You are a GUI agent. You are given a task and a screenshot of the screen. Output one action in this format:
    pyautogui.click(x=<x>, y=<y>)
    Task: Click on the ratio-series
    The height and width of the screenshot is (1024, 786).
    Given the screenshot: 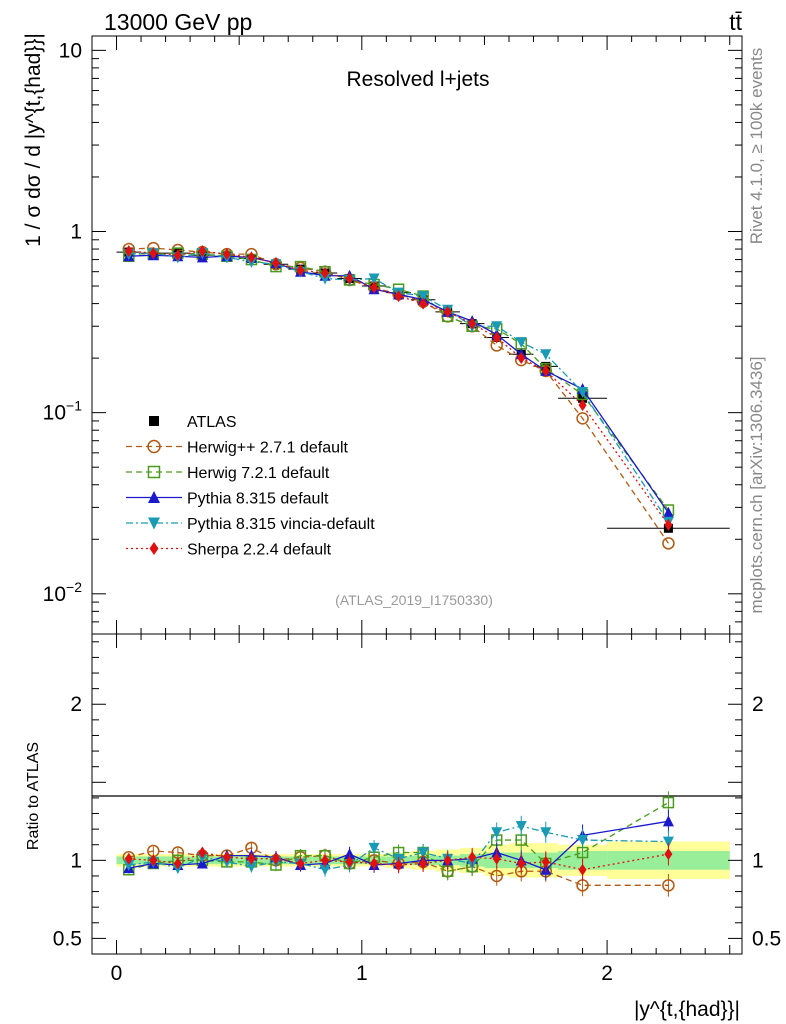 What is the action you would take?
    pyautogui.click(x=398, y=844)
    